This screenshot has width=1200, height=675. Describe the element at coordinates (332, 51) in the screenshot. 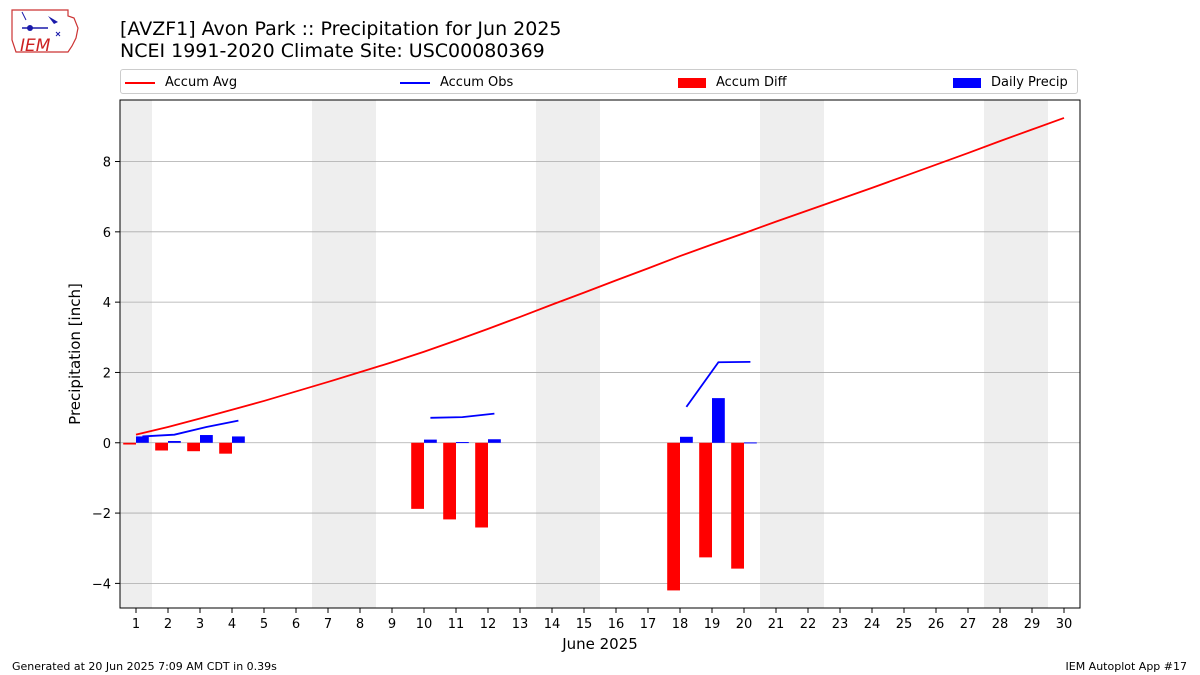

I see `chart-subtitle: NCEI 1991-2020 Climate Site: USC00080369` at that location.